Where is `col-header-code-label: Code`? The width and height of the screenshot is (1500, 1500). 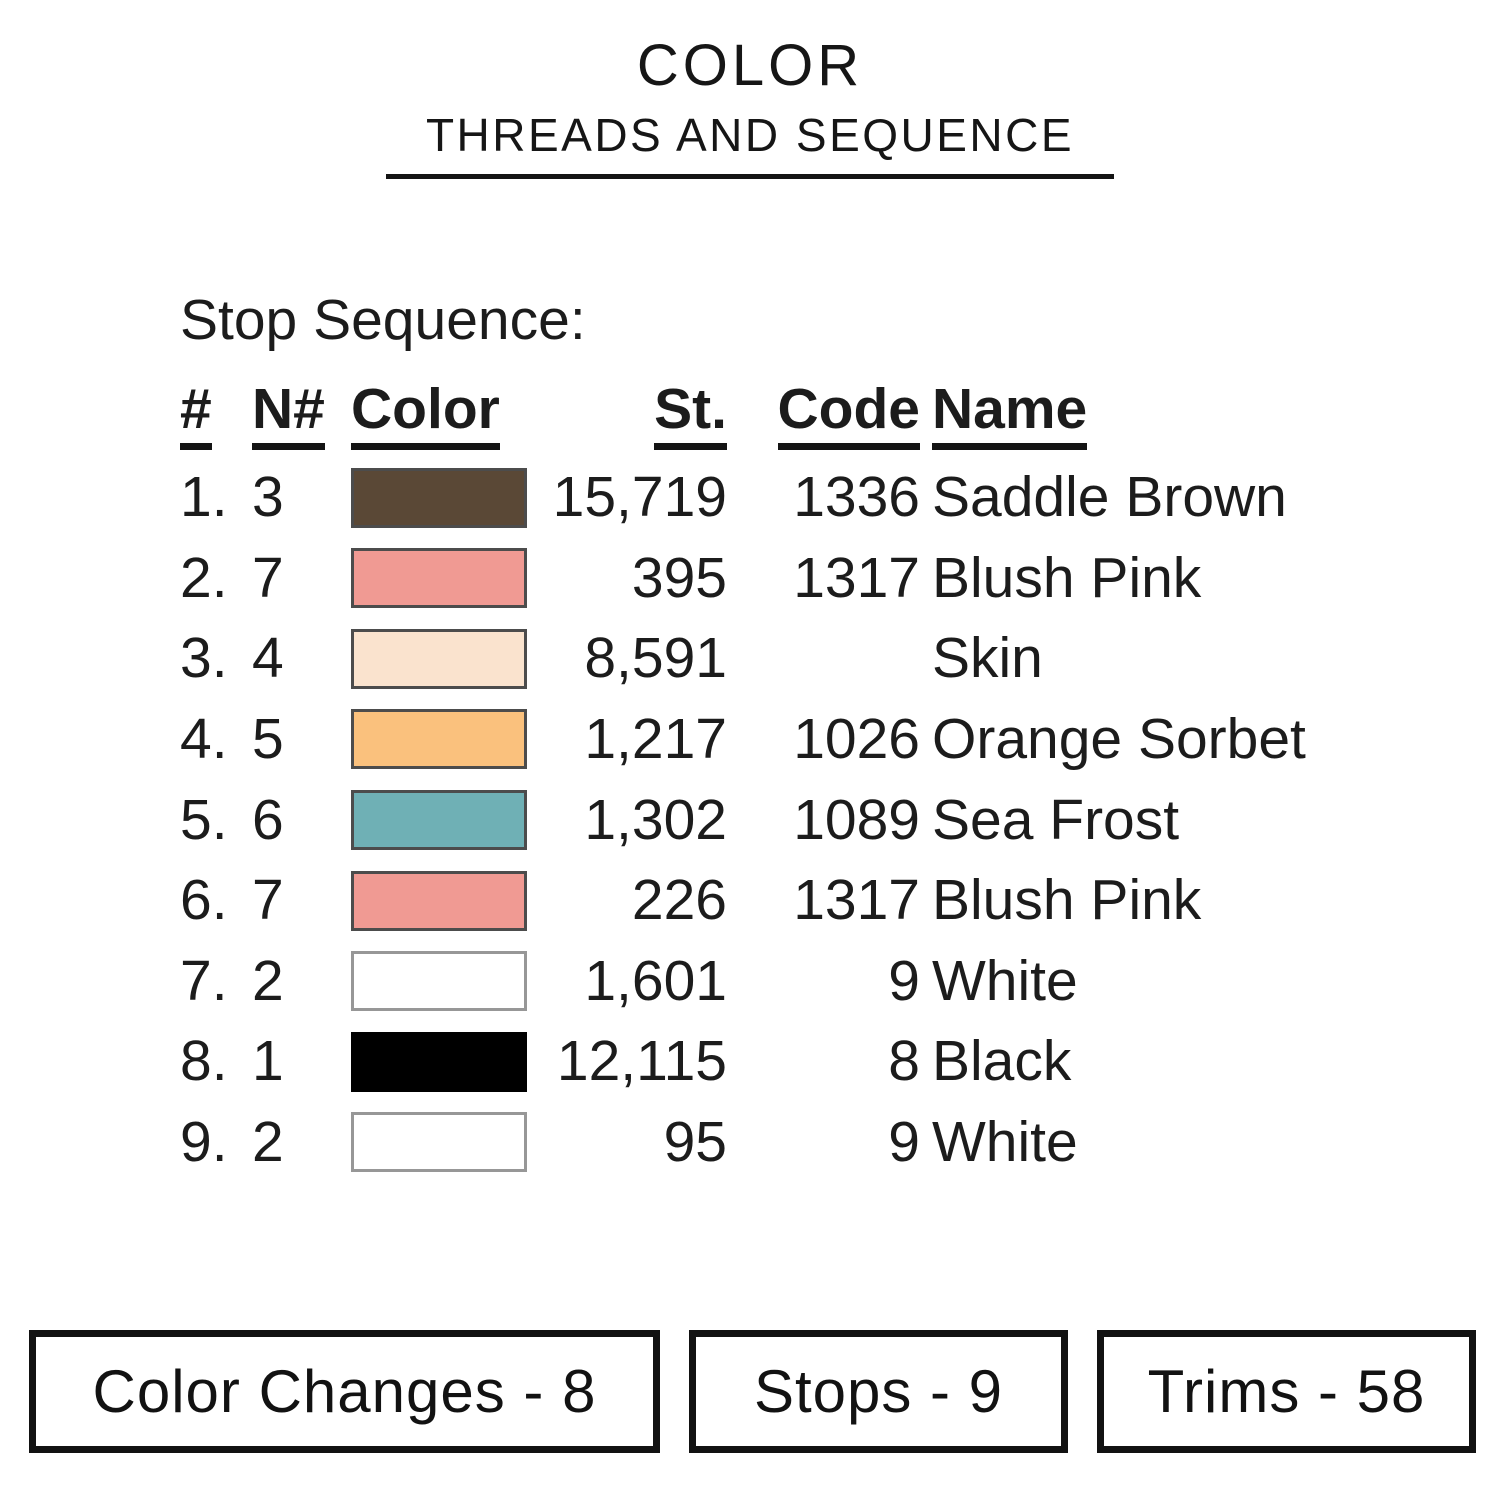 col-header-code-label: Code is located at coordinates (848, 415).